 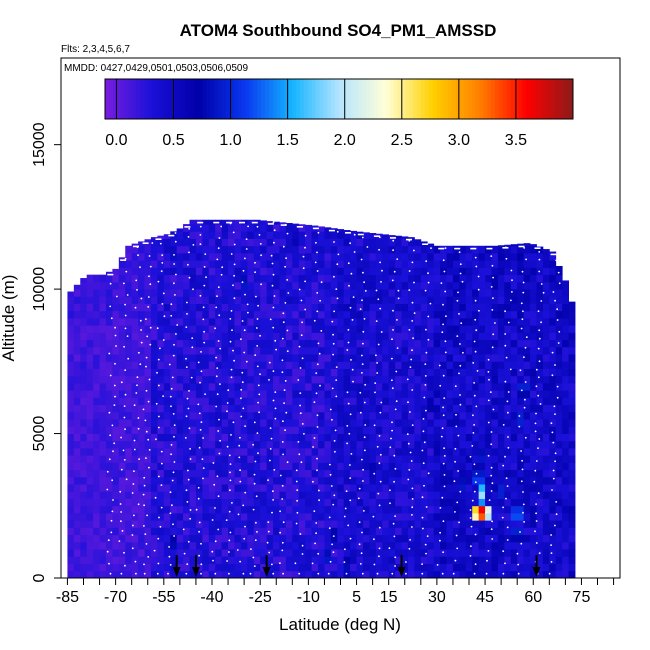 What do you see at coordinates (181, 99) in the screenshot?
I see `colorbar-segment` at bounding box center [181, 99].